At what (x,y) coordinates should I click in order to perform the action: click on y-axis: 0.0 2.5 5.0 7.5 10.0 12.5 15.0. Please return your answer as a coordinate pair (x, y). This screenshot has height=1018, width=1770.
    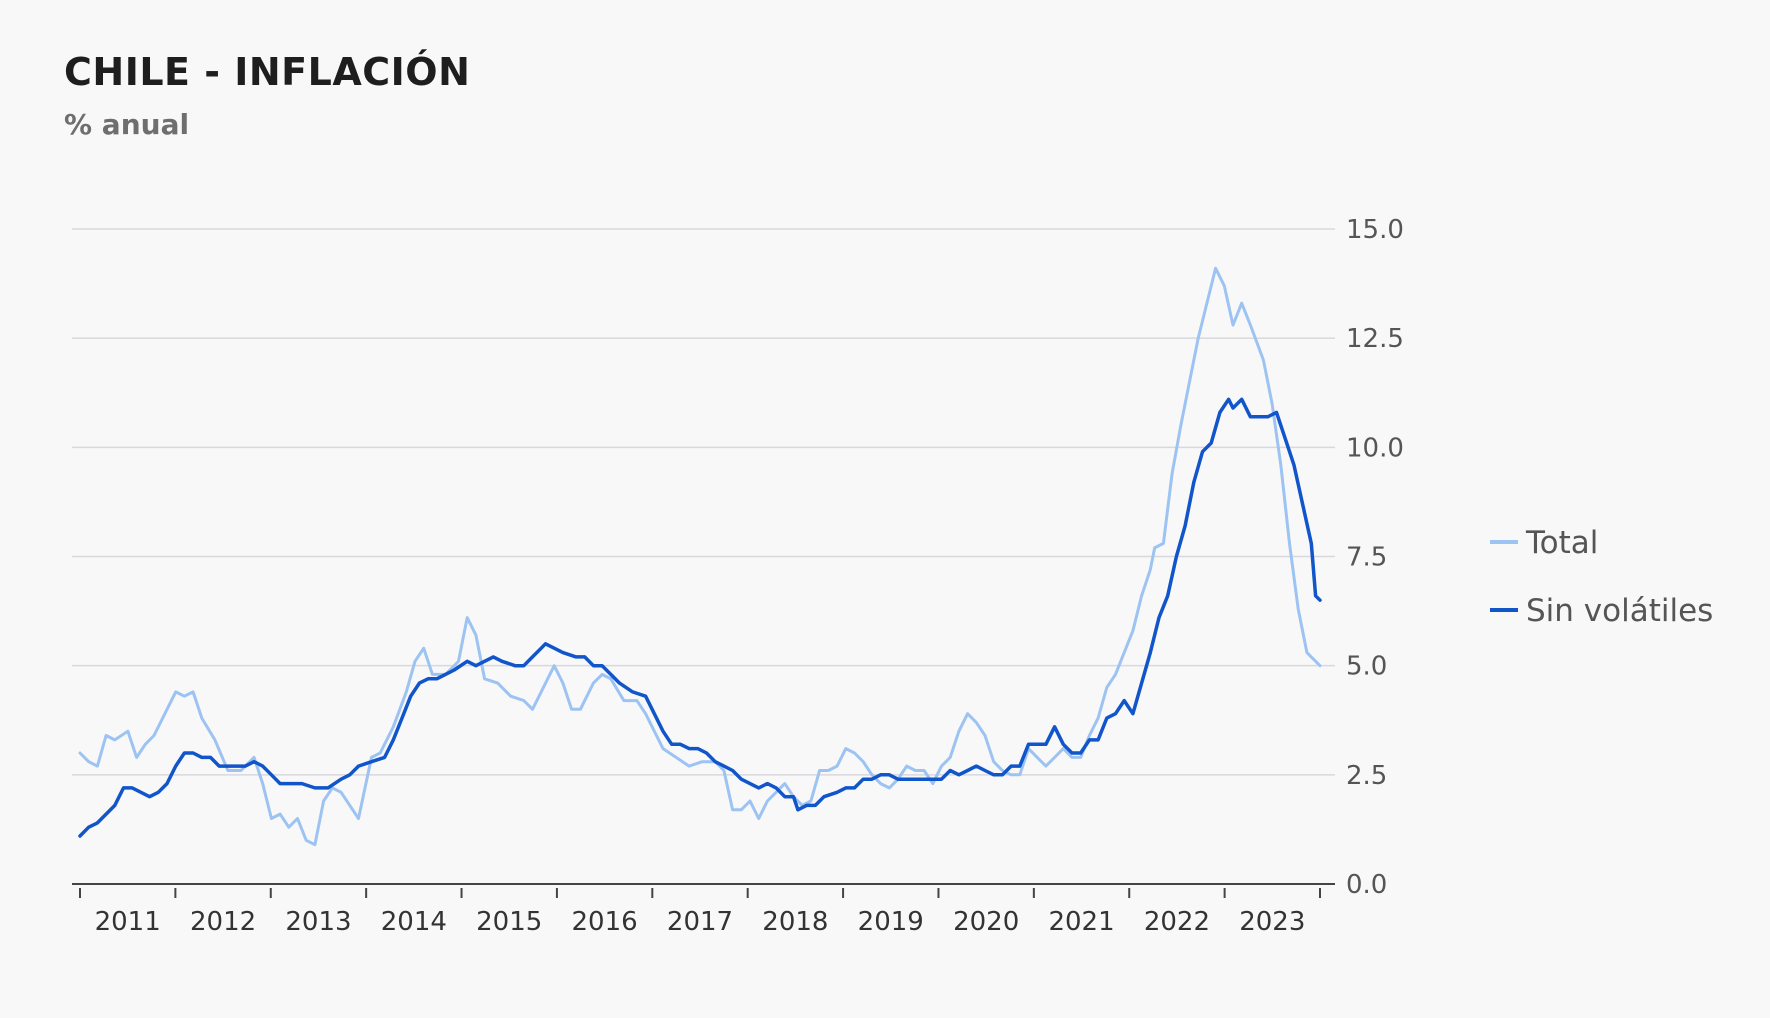
    Looking at the image, I should click on (1375, 557).